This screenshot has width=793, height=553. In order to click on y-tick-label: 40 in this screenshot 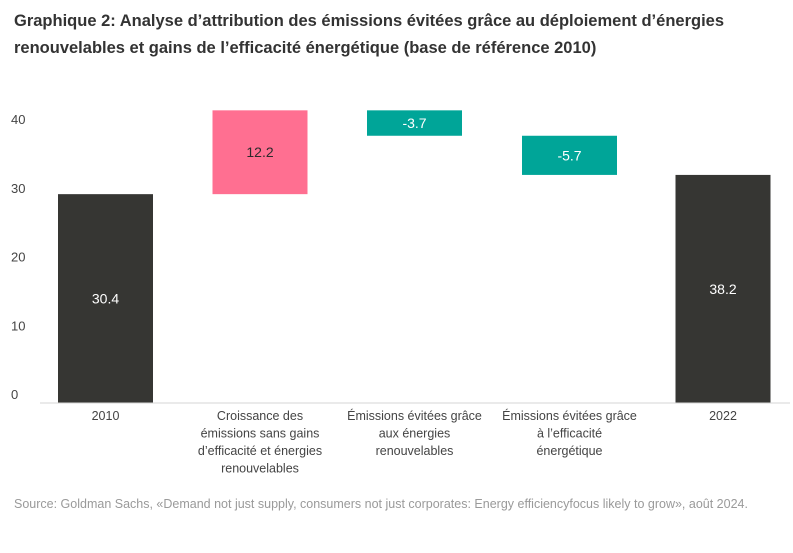, I will do `click(18, 119)`.